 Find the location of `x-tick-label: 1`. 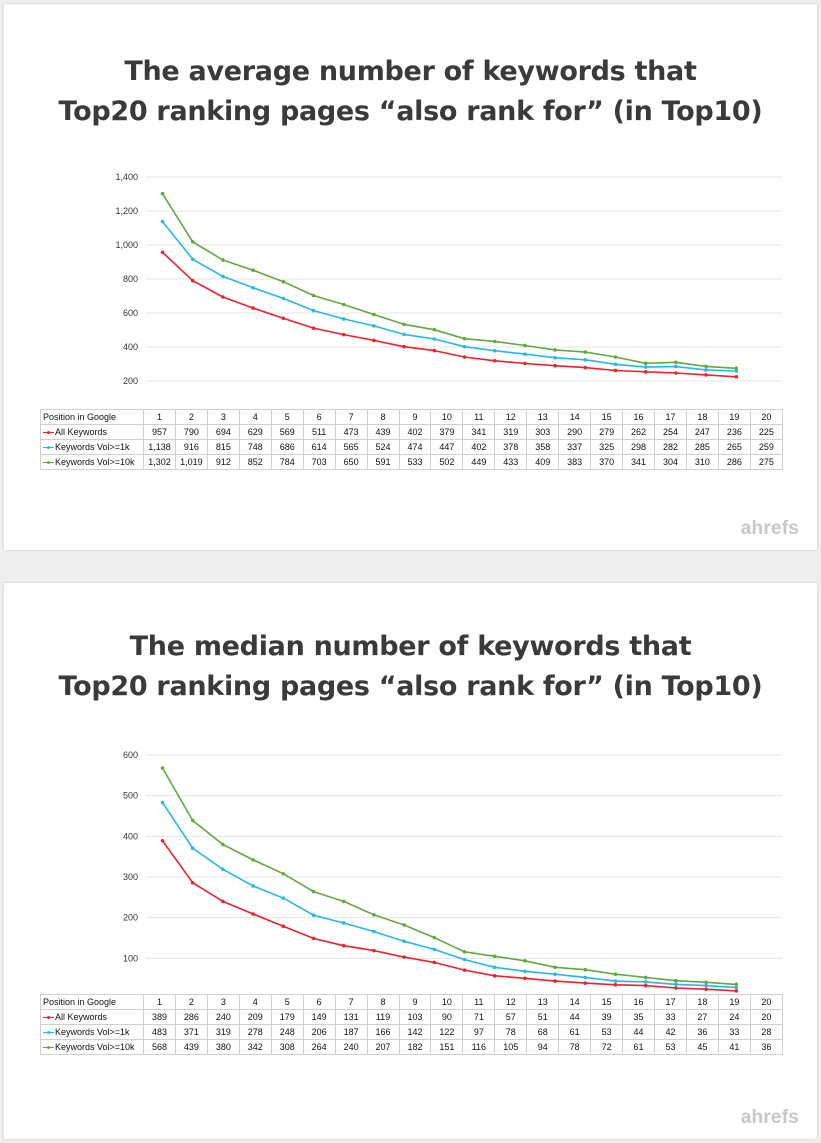

x-tick-label: 1 is located at coordinates (159, 417).